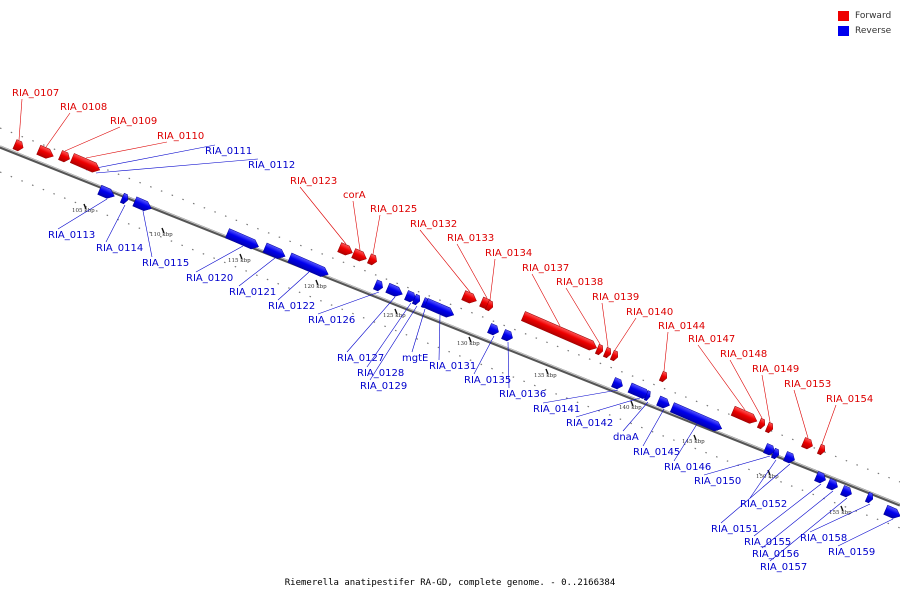 The width and height of the screenshot is (900, 600). Describe the element at coordinates (83, 107) in the screenshot. I see `label-RIA_0108: RIA_0108` at that location.